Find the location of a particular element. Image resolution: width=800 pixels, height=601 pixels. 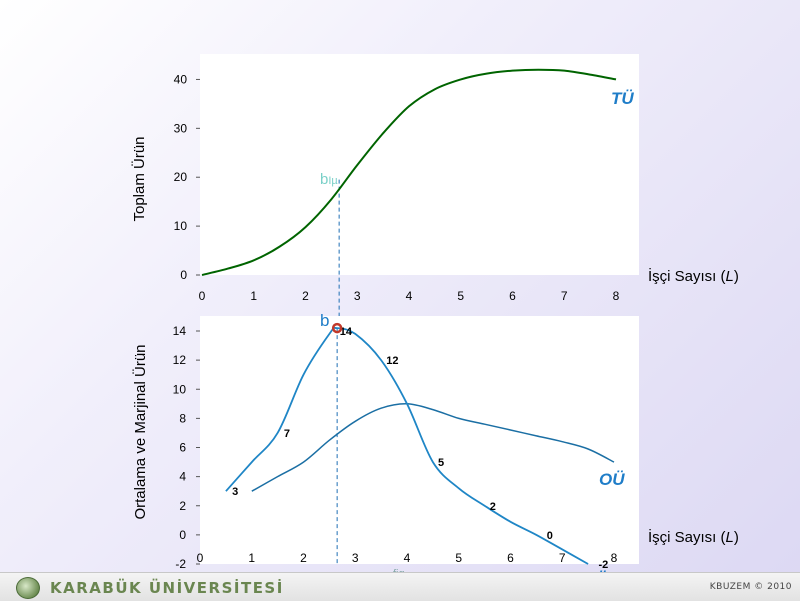

bottom-x-tick-label: 1 is located at coordinates (251, 558).